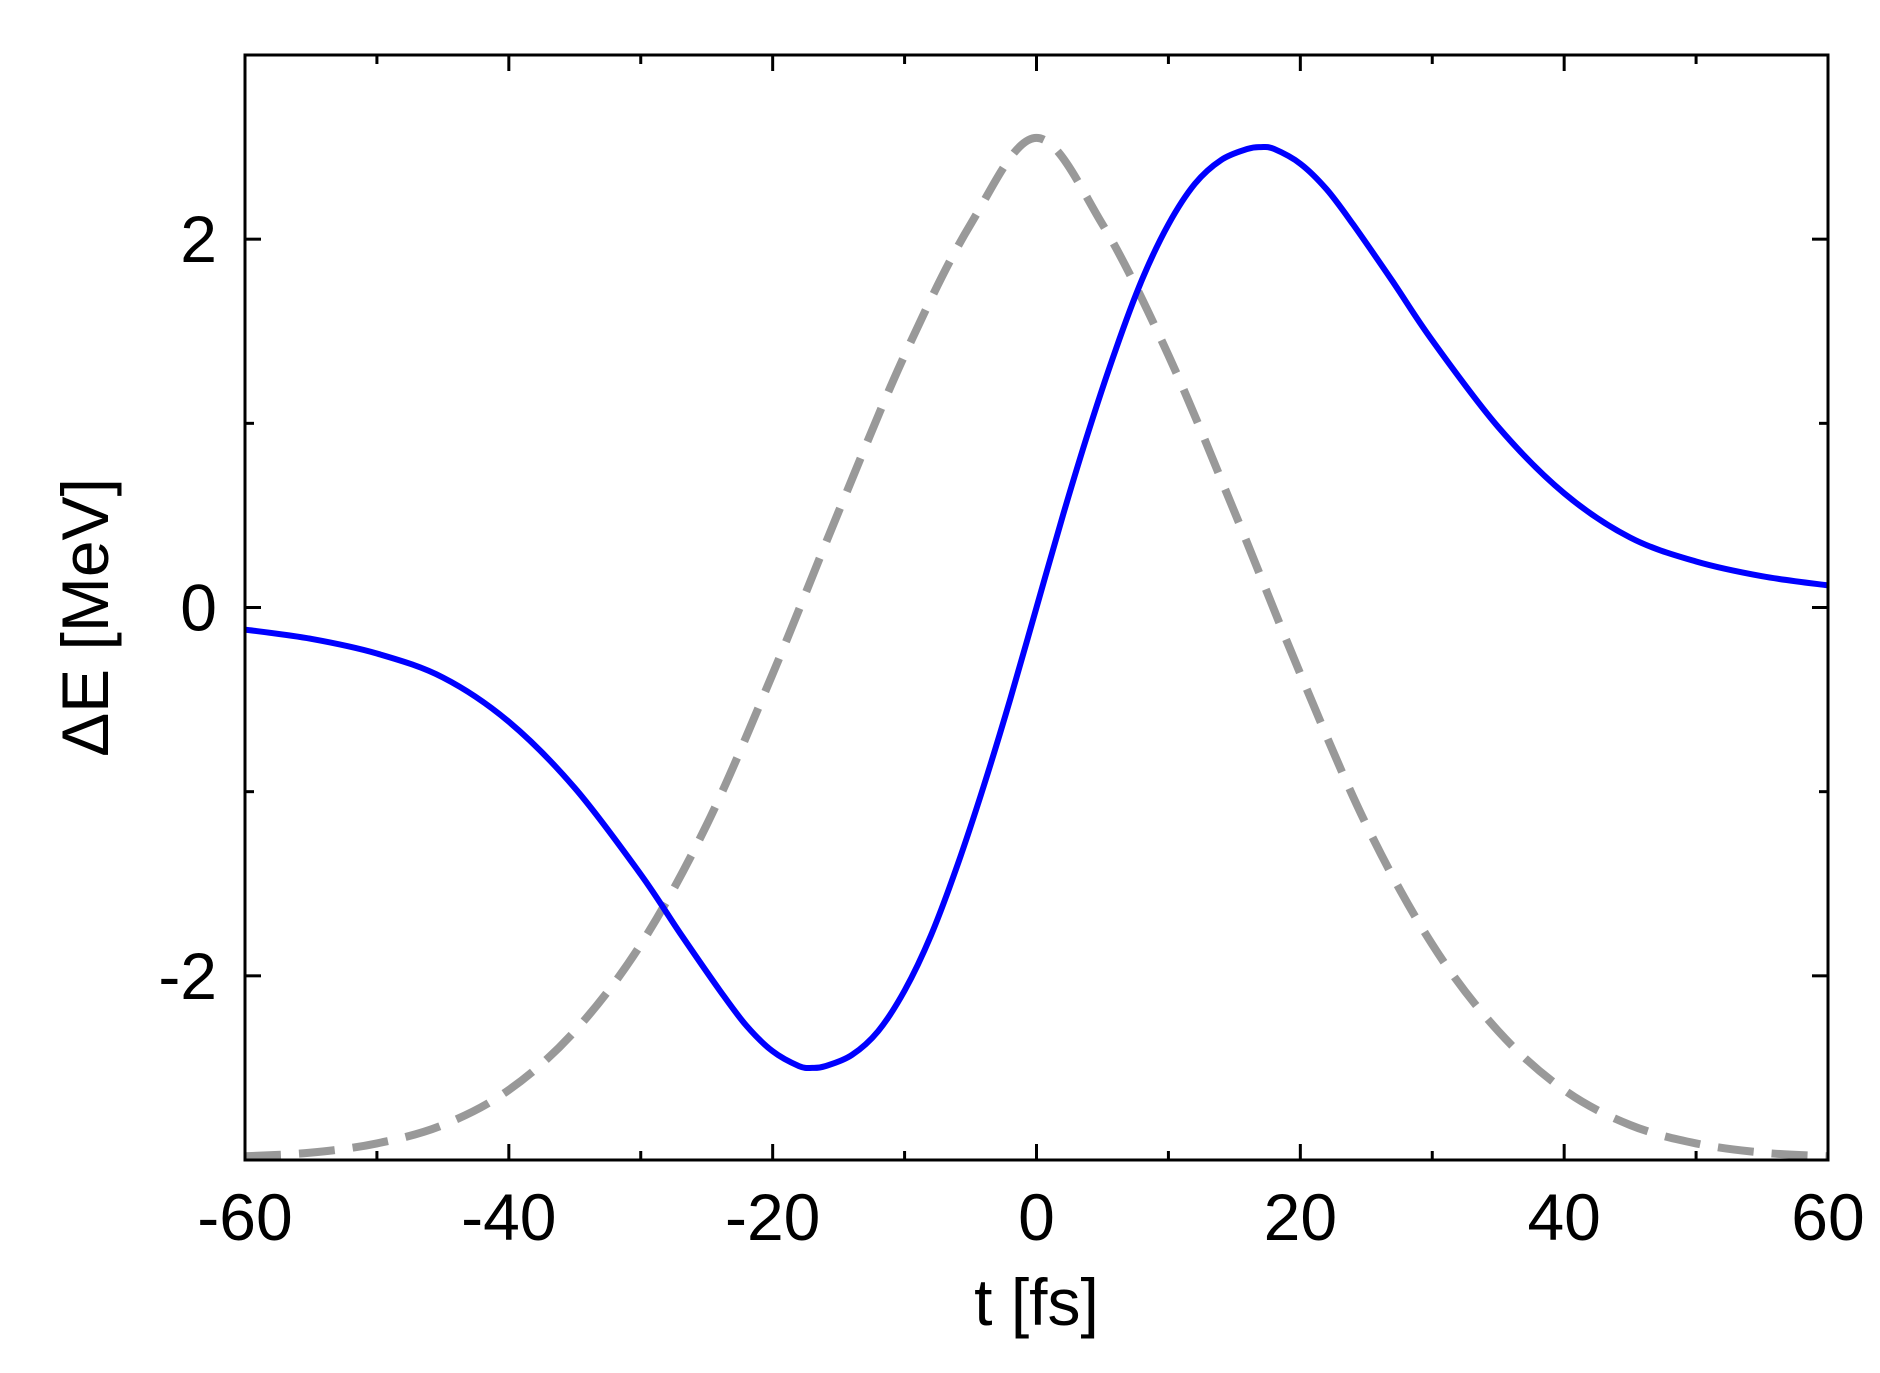 This screenshot has width=1880, height=1373. Describe the element at coordinates (772, 1217) in the screenshot. I see `x-tick-label: -20` at that location.